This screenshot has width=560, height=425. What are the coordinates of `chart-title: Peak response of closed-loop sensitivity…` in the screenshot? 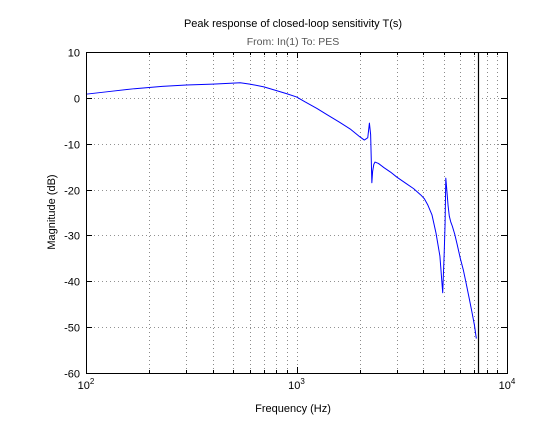 It's located at (293, 24).